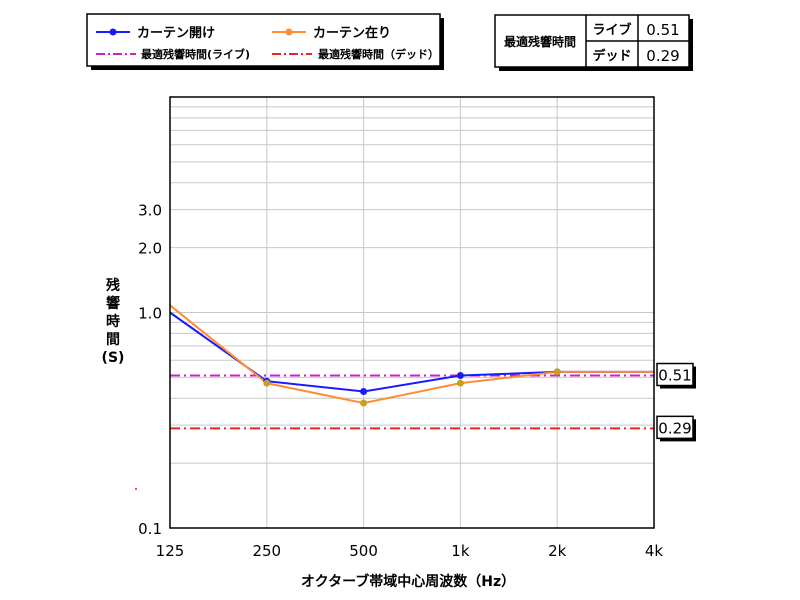 The width and height of the screenshot is (800, 600). Describe the element at coordinates (408, 581) in the screenshot. I see `x-axis-label: オクターブ帯域中心周波数（Hz）` at that location.